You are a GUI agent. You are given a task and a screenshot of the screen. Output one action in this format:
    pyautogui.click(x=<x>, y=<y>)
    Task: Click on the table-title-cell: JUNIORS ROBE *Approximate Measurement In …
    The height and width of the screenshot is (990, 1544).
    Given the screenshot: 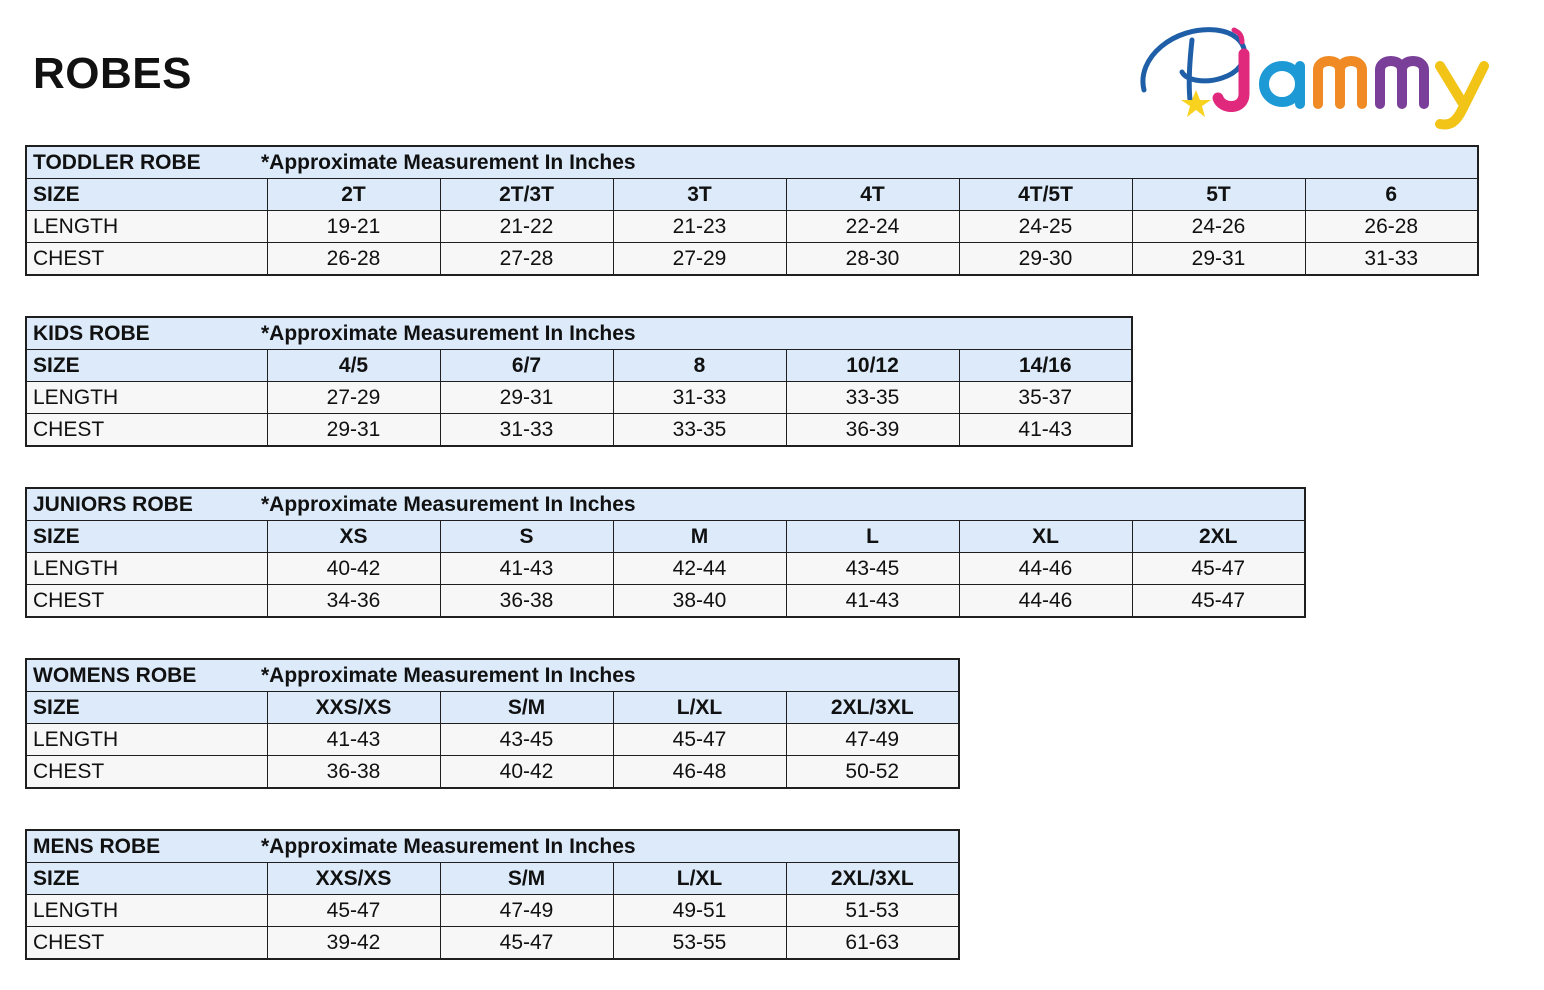 What is the action you would take?
    pyautogui.click(x=665, y=504)
    